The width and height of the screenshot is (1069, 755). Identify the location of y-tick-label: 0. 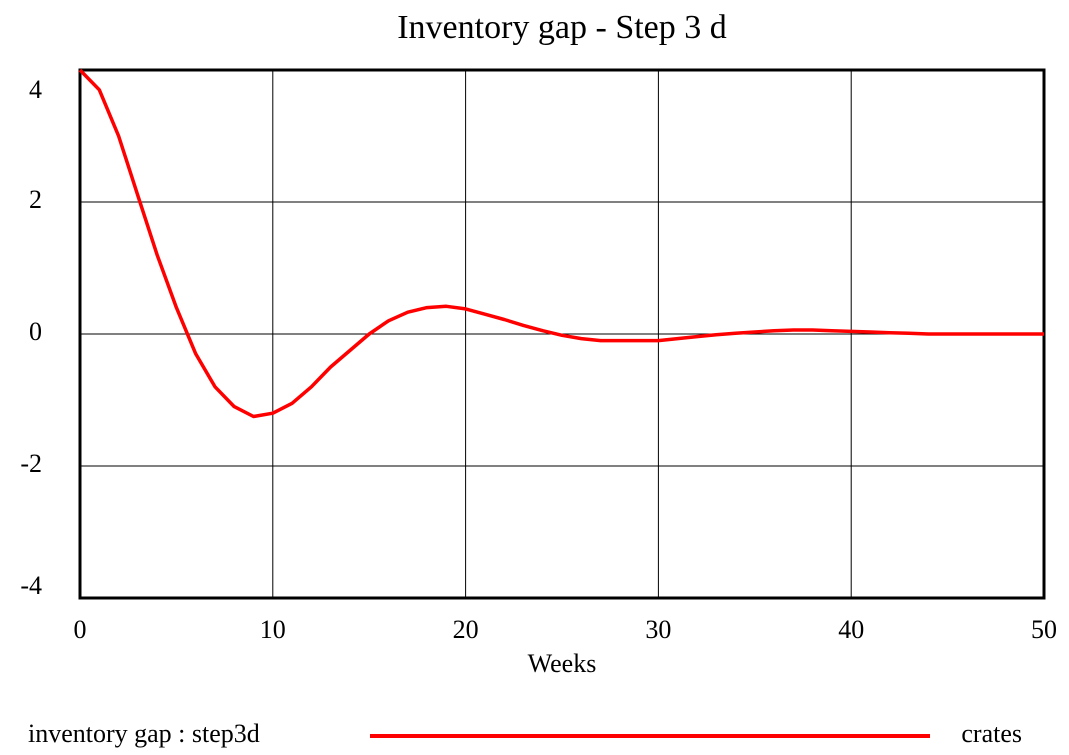
(35, 331).